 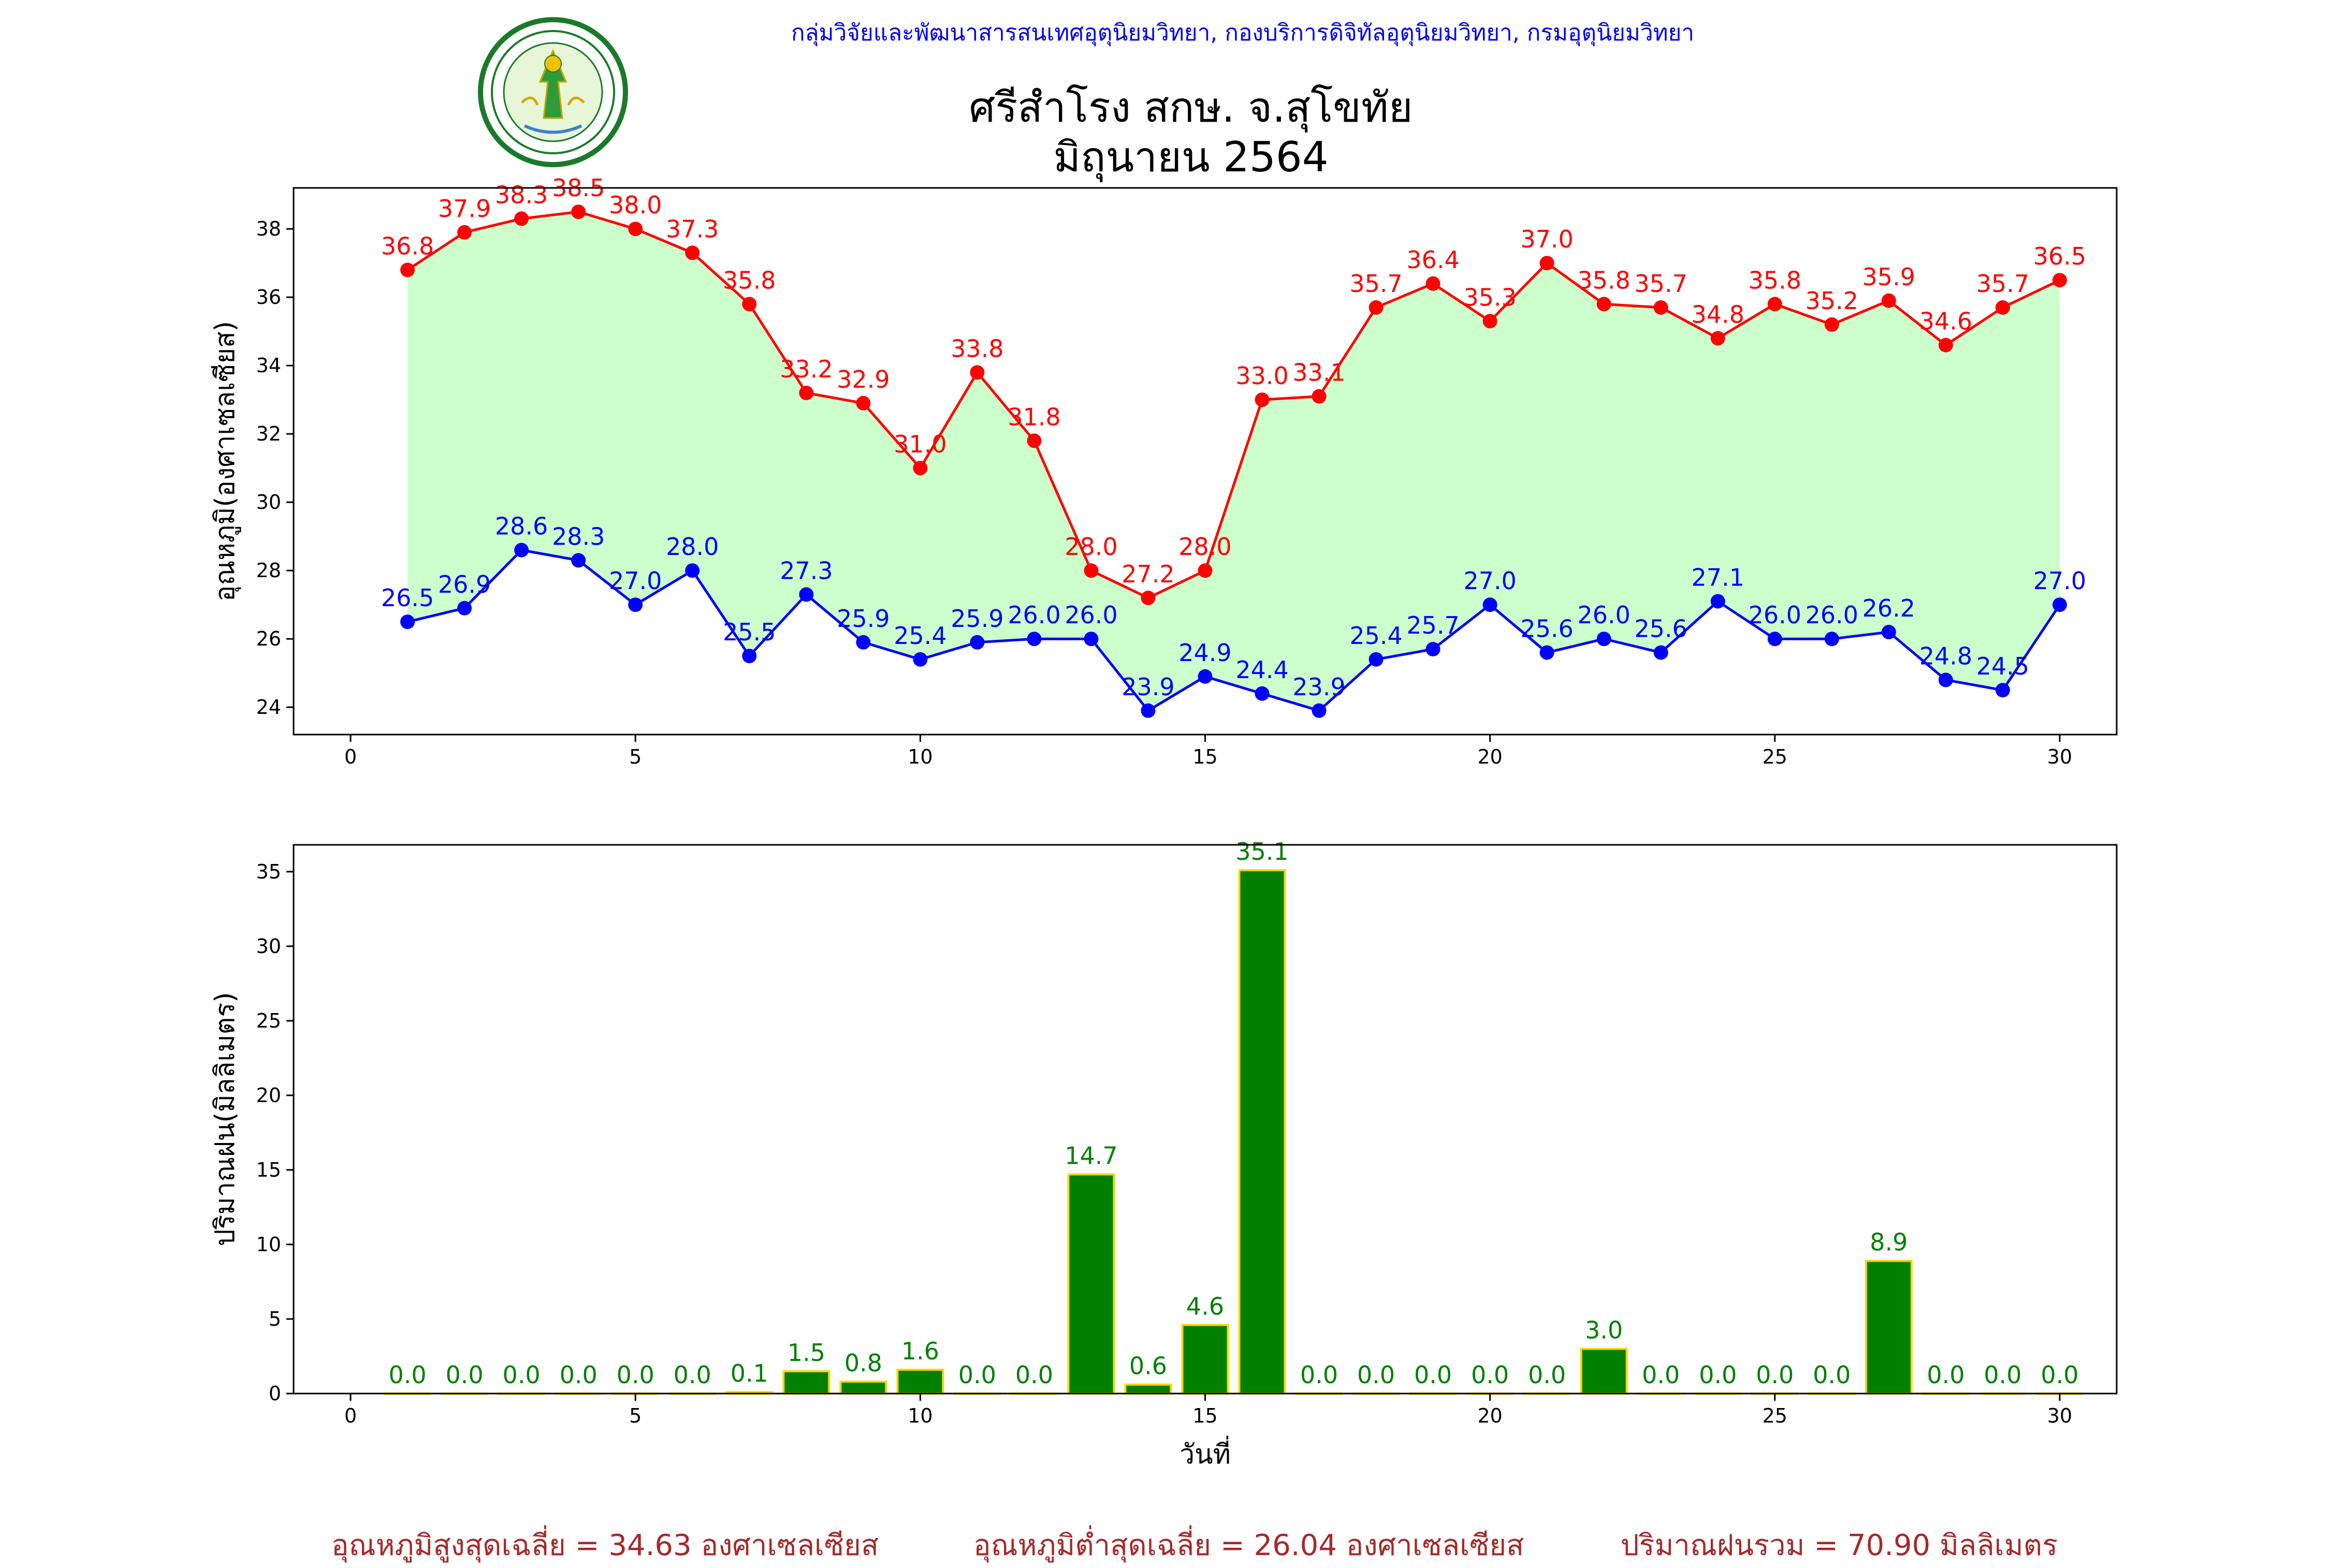 I want to click on min-temp-label: 25.9, so click(x=863, y=619).